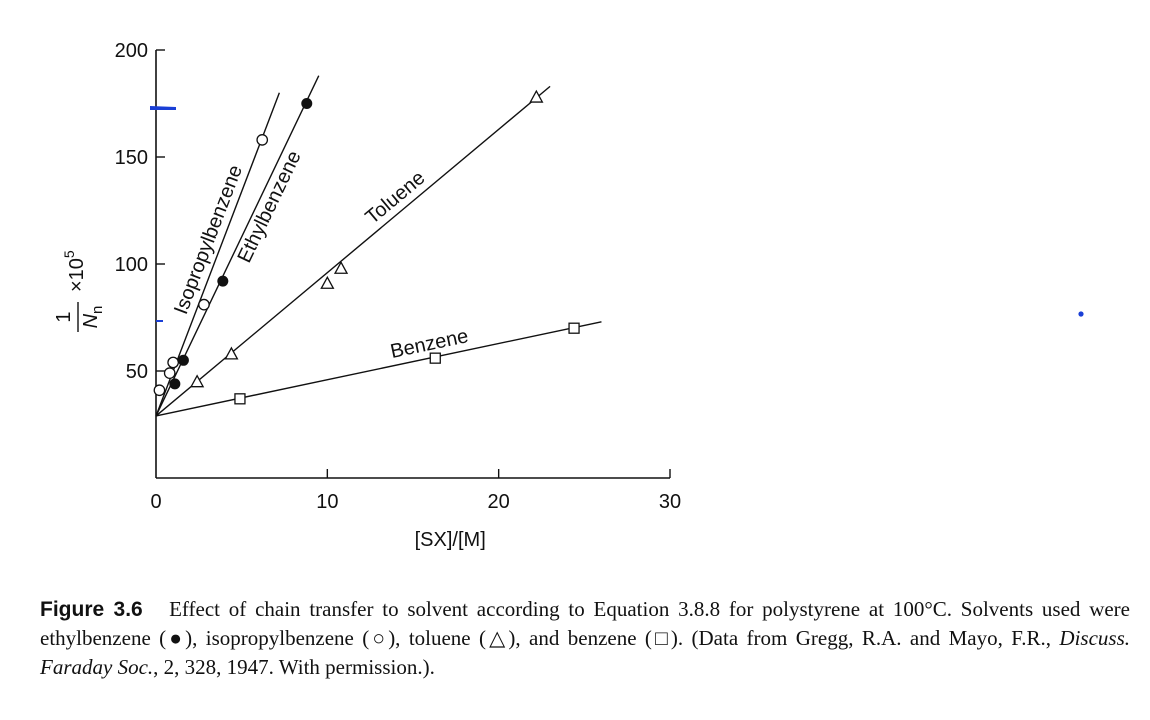 Image resolution: width=1150 pixels, height=720 pixels. I want to click on x-axis-label: [SX]/[M], so click(450, 540).